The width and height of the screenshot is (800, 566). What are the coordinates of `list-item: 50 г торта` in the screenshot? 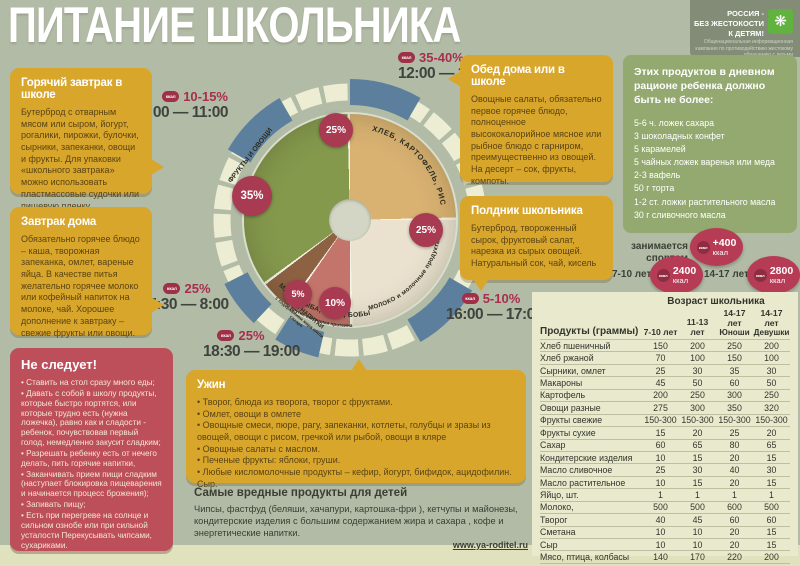 It's located at (654, 188).